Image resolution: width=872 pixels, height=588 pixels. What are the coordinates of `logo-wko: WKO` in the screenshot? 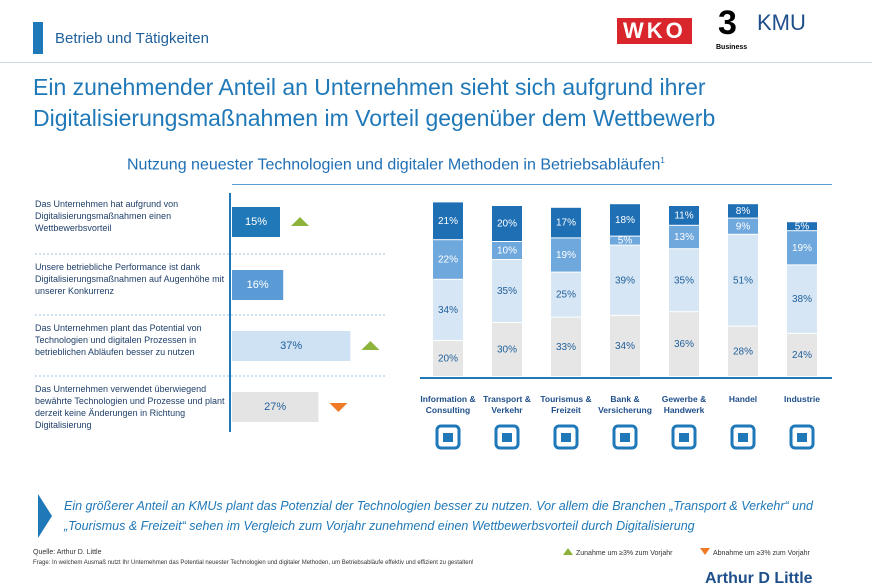 It's located at (654, 31).